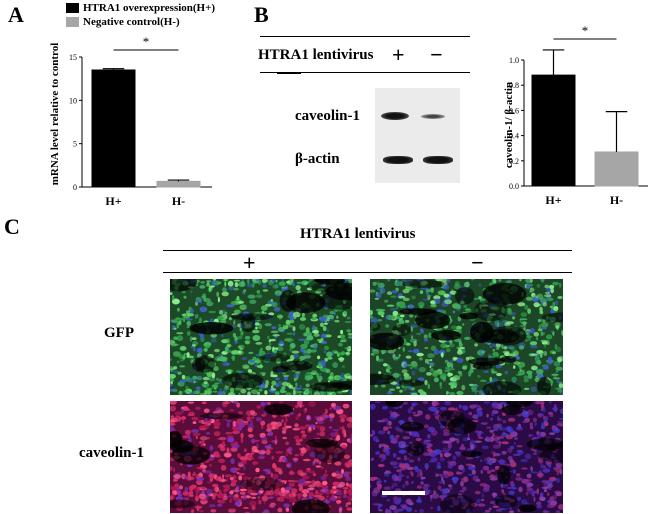 The height and width of the screenshot is (514, 650). Describe the element at coordinates (367, 272) in the screenshot. I see `micro-divider-bottom` at that location.